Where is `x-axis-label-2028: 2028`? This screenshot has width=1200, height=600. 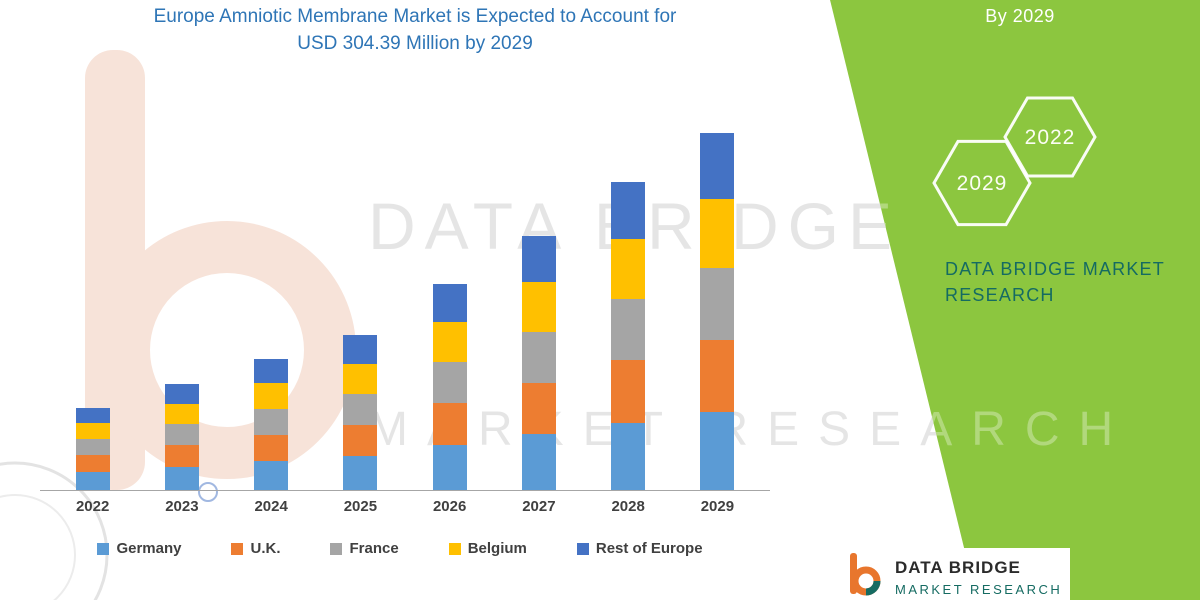 x-axis-label-2028: 2028 is located at coordinates (628, 506).